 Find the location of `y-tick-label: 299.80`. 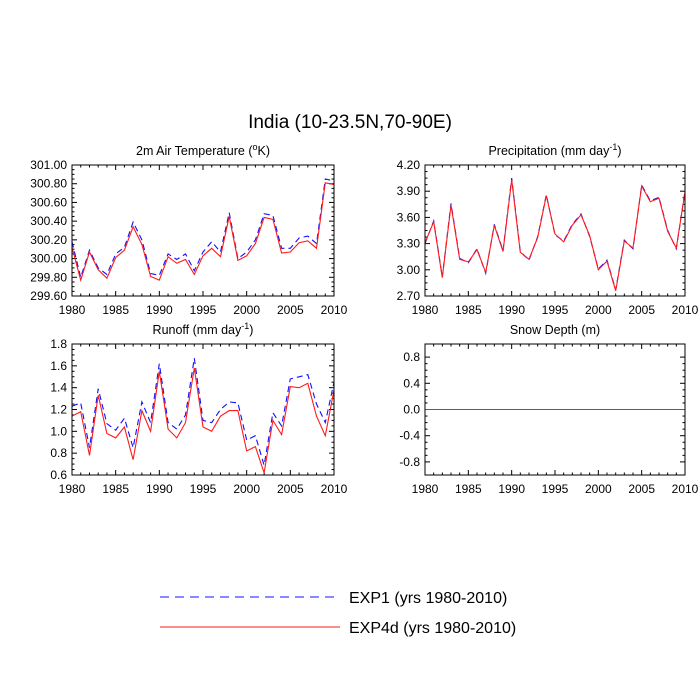

y-tick-label: 299.80 is located at coordinates (48, 277).